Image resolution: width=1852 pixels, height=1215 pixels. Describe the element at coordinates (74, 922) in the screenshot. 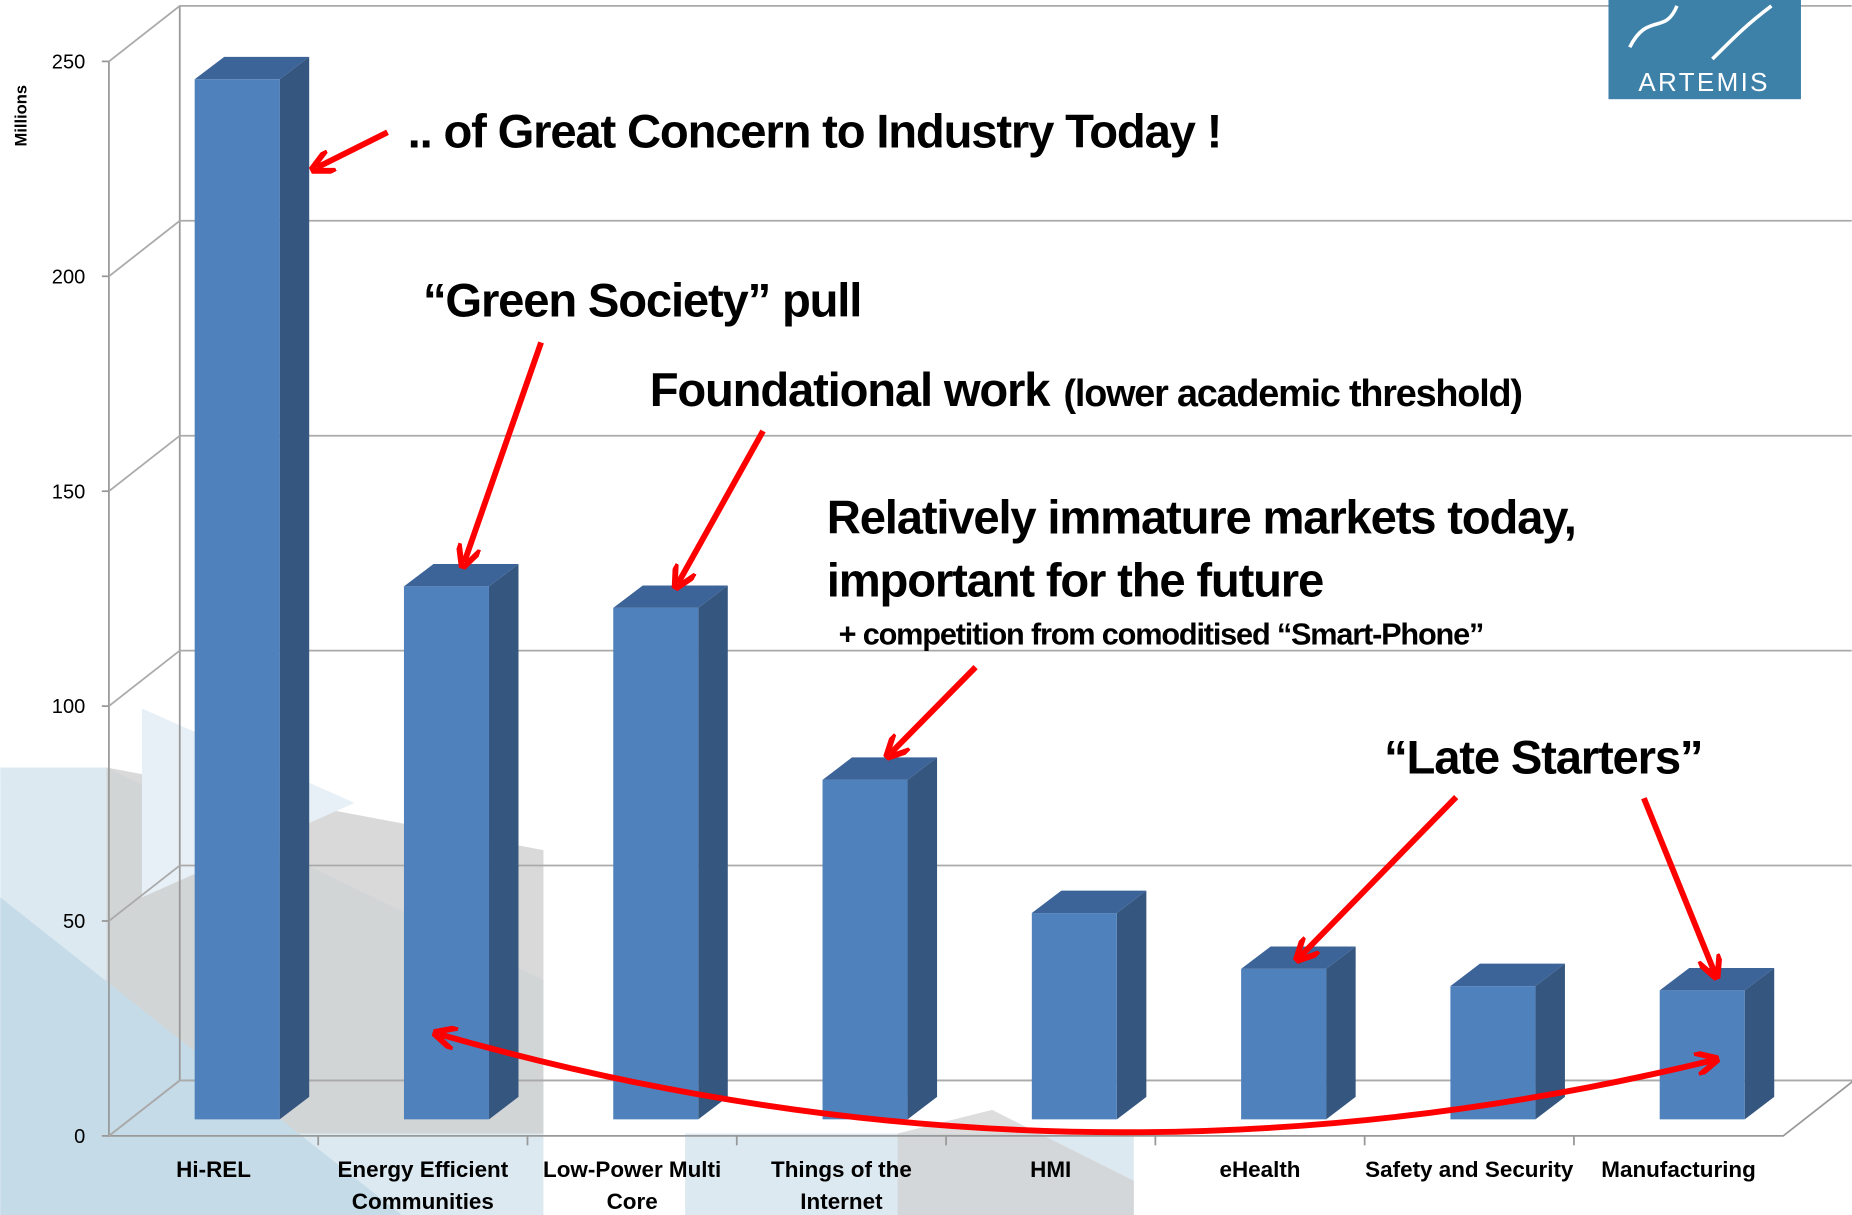

I see `y-tick-label: 50` at that location.